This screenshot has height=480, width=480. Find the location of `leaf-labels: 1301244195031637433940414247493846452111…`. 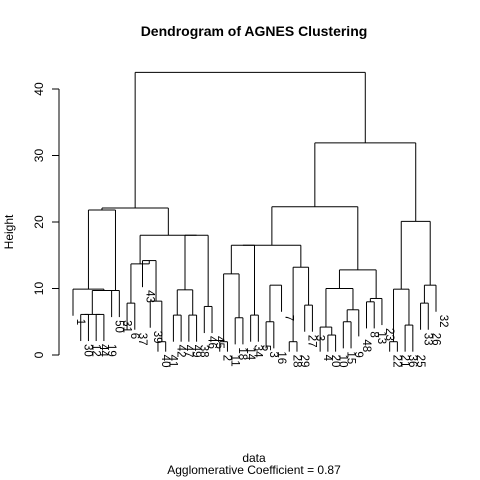

leaf-labels: 1301244195031637433940414247493846452111… is located at coordinates (261, 328).